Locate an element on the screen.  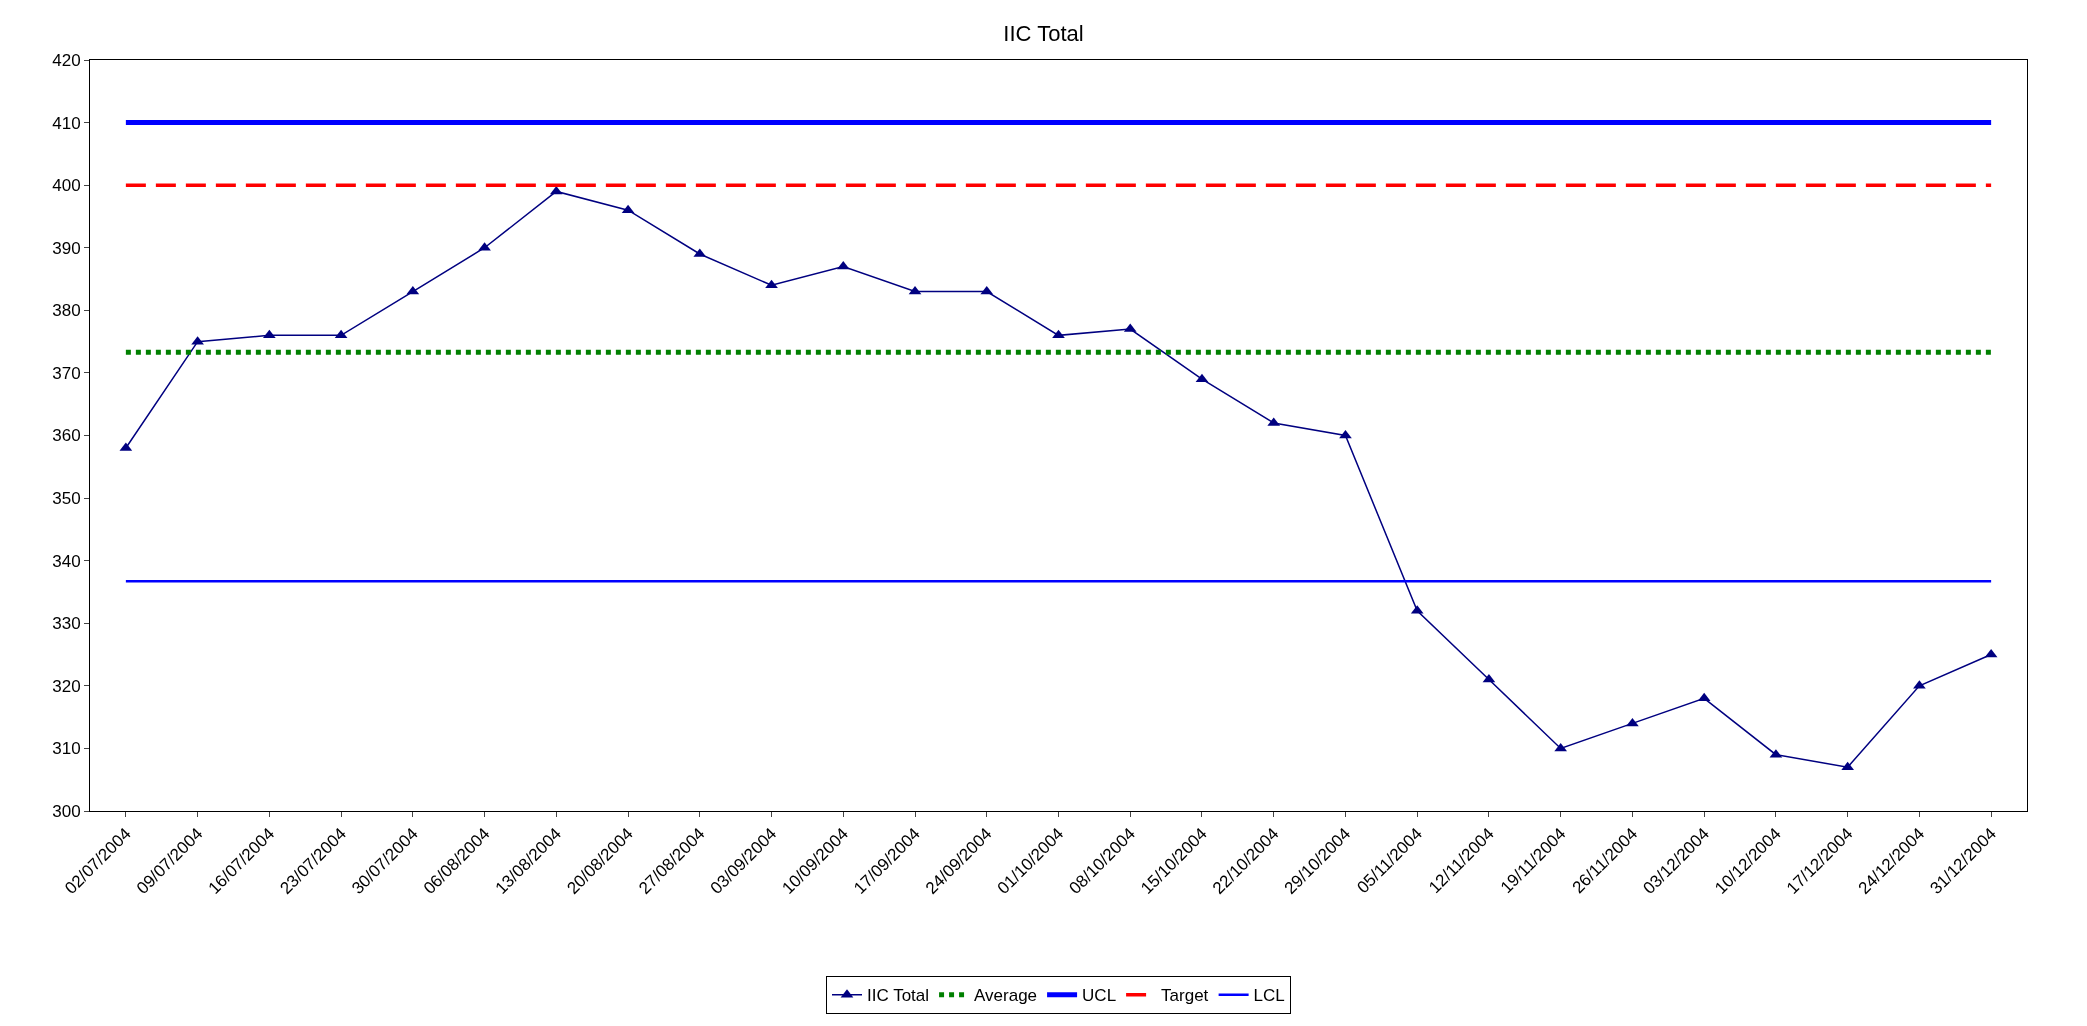
legend-label: UCL is located at coordinates (1099, 996).